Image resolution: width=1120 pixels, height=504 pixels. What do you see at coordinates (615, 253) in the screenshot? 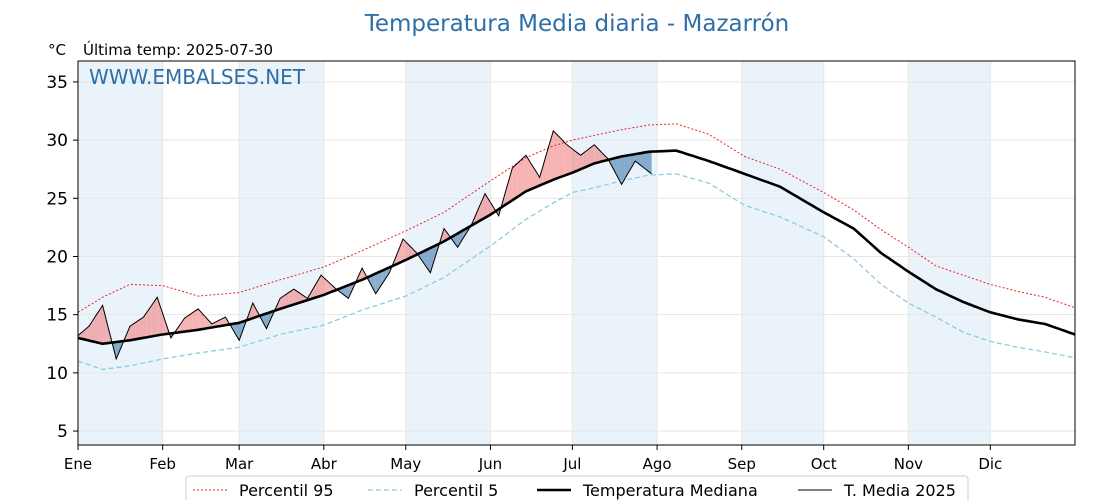
I see `month-shade-band` at bounding box center [615, 253].